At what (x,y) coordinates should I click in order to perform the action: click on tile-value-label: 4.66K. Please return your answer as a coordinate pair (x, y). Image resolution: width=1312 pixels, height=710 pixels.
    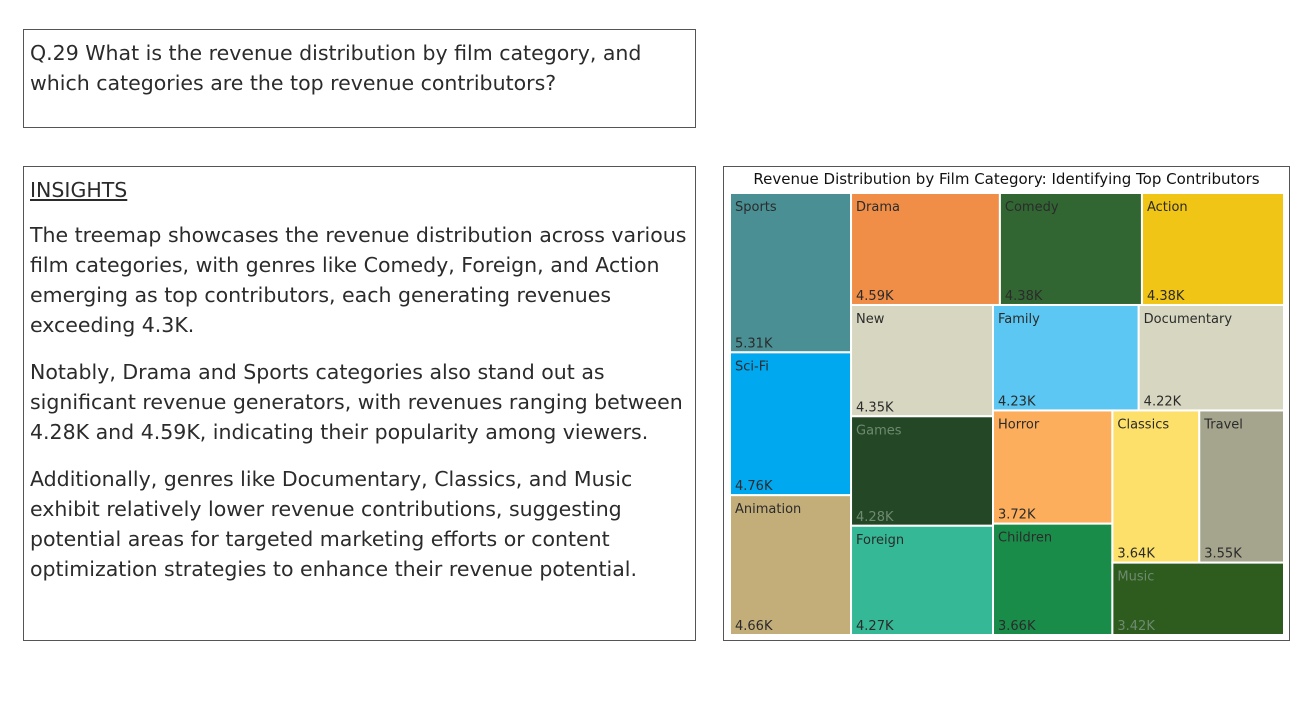
    Looking at the image, I should click on (754, 626).